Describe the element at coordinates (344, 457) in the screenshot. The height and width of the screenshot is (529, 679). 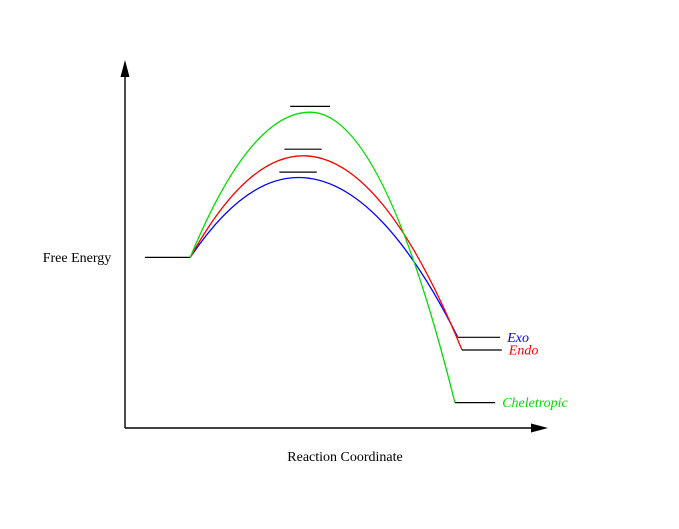
I see `x-axis-label: Reaction Coordinate` at that location.